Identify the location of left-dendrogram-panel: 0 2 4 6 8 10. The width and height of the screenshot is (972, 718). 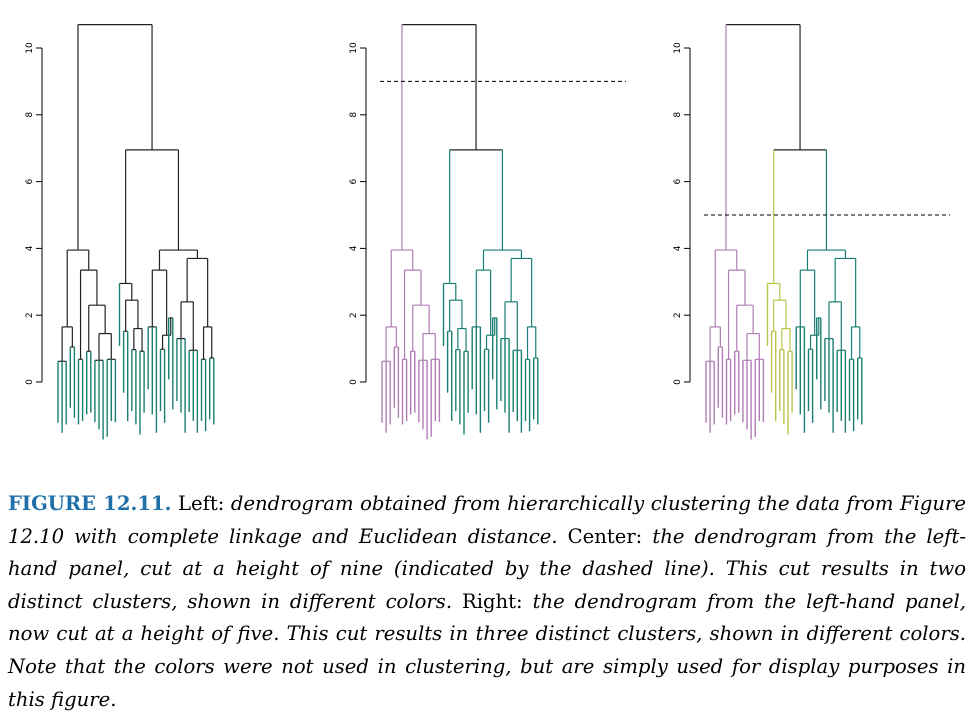
(120, 232).